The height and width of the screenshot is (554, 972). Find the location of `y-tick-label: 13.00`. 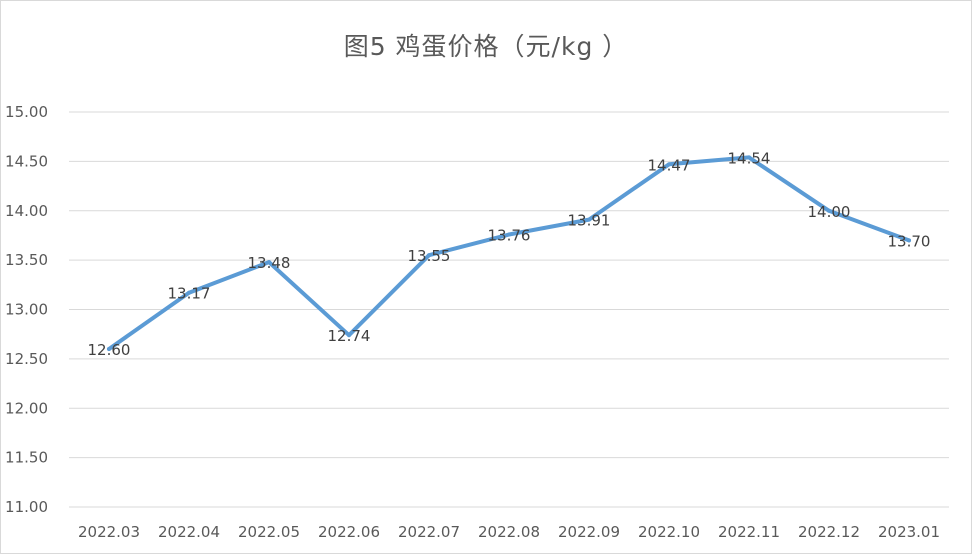

y-tick-label: 13.00 is located at coordinates (26, 310).